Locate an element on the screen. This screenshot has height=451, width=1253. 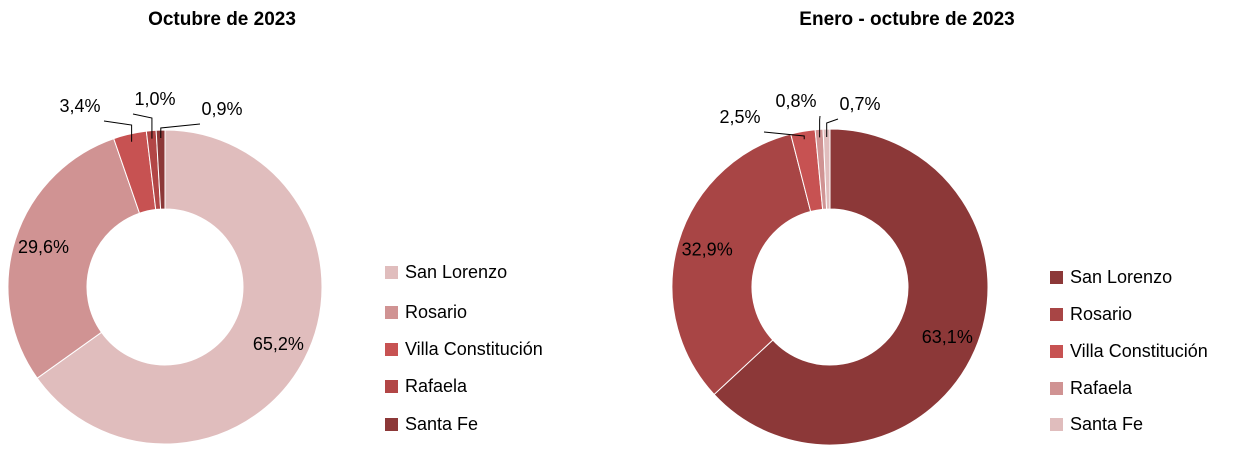
data-label: 32,9% is located at coordinates (707, 250).